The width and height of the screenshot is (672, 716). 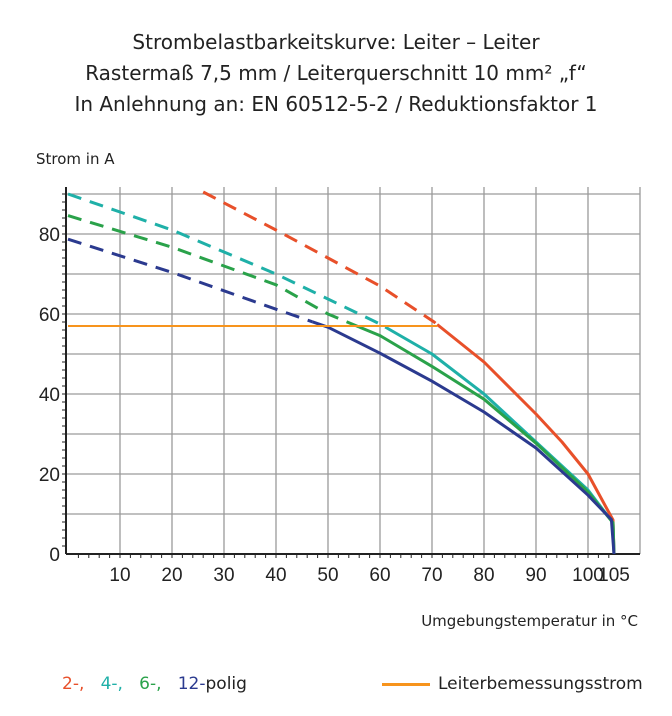 What do you see at coordinates (275, 575) in the screenshot?
I see `x-tick-label: 40` at bounding box center [275, 575].